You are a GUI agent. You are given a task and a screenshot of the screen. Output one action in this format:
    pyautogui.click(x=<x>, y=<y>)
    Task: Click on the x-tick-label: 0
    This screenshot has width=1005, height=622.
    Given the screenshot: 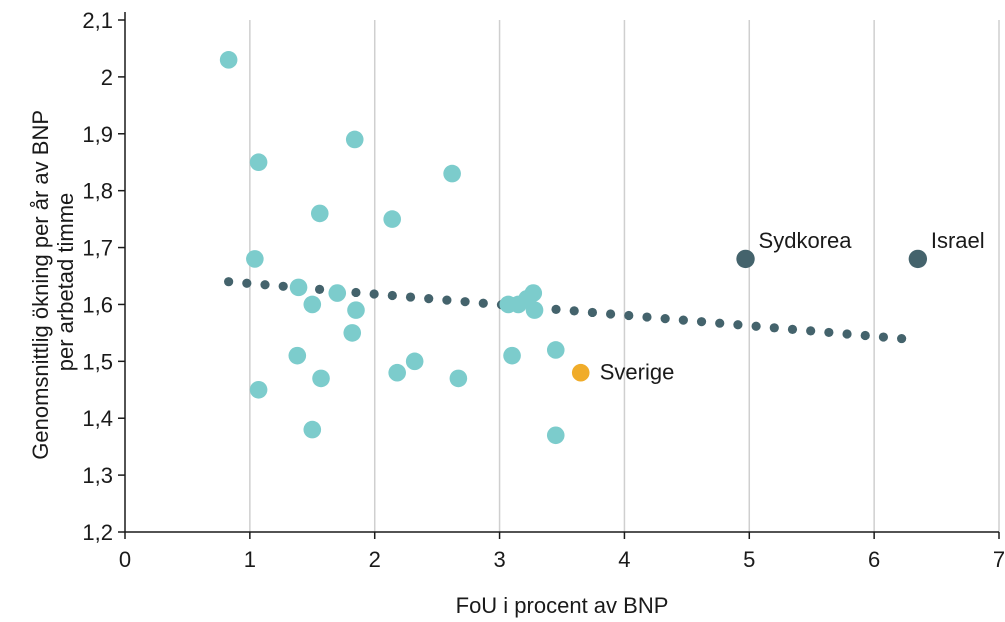 What is the action you would take?
    pyautogui.click(x=125, y=559)
    